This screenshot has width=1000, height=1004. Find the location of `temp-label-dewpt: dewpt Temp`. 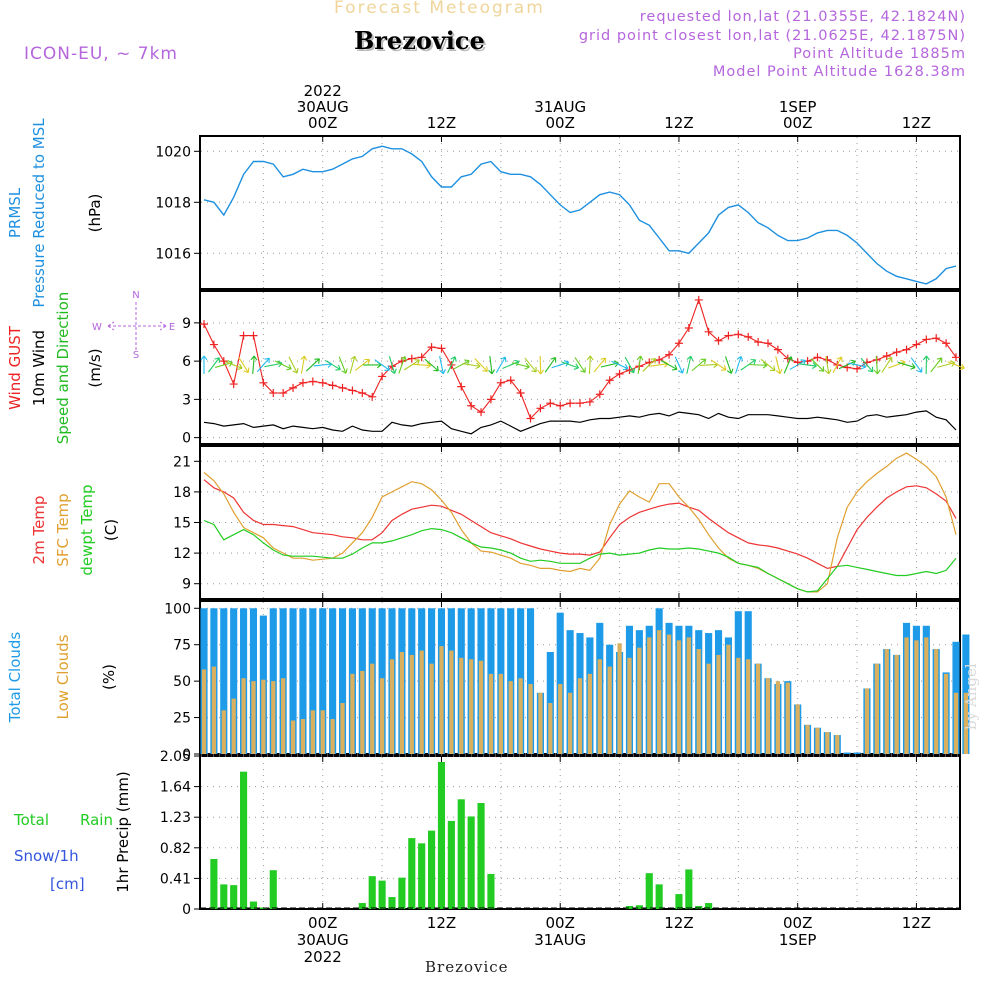

temp-label-dewpt: dewpt Temp is located at coordinates (87, 529).